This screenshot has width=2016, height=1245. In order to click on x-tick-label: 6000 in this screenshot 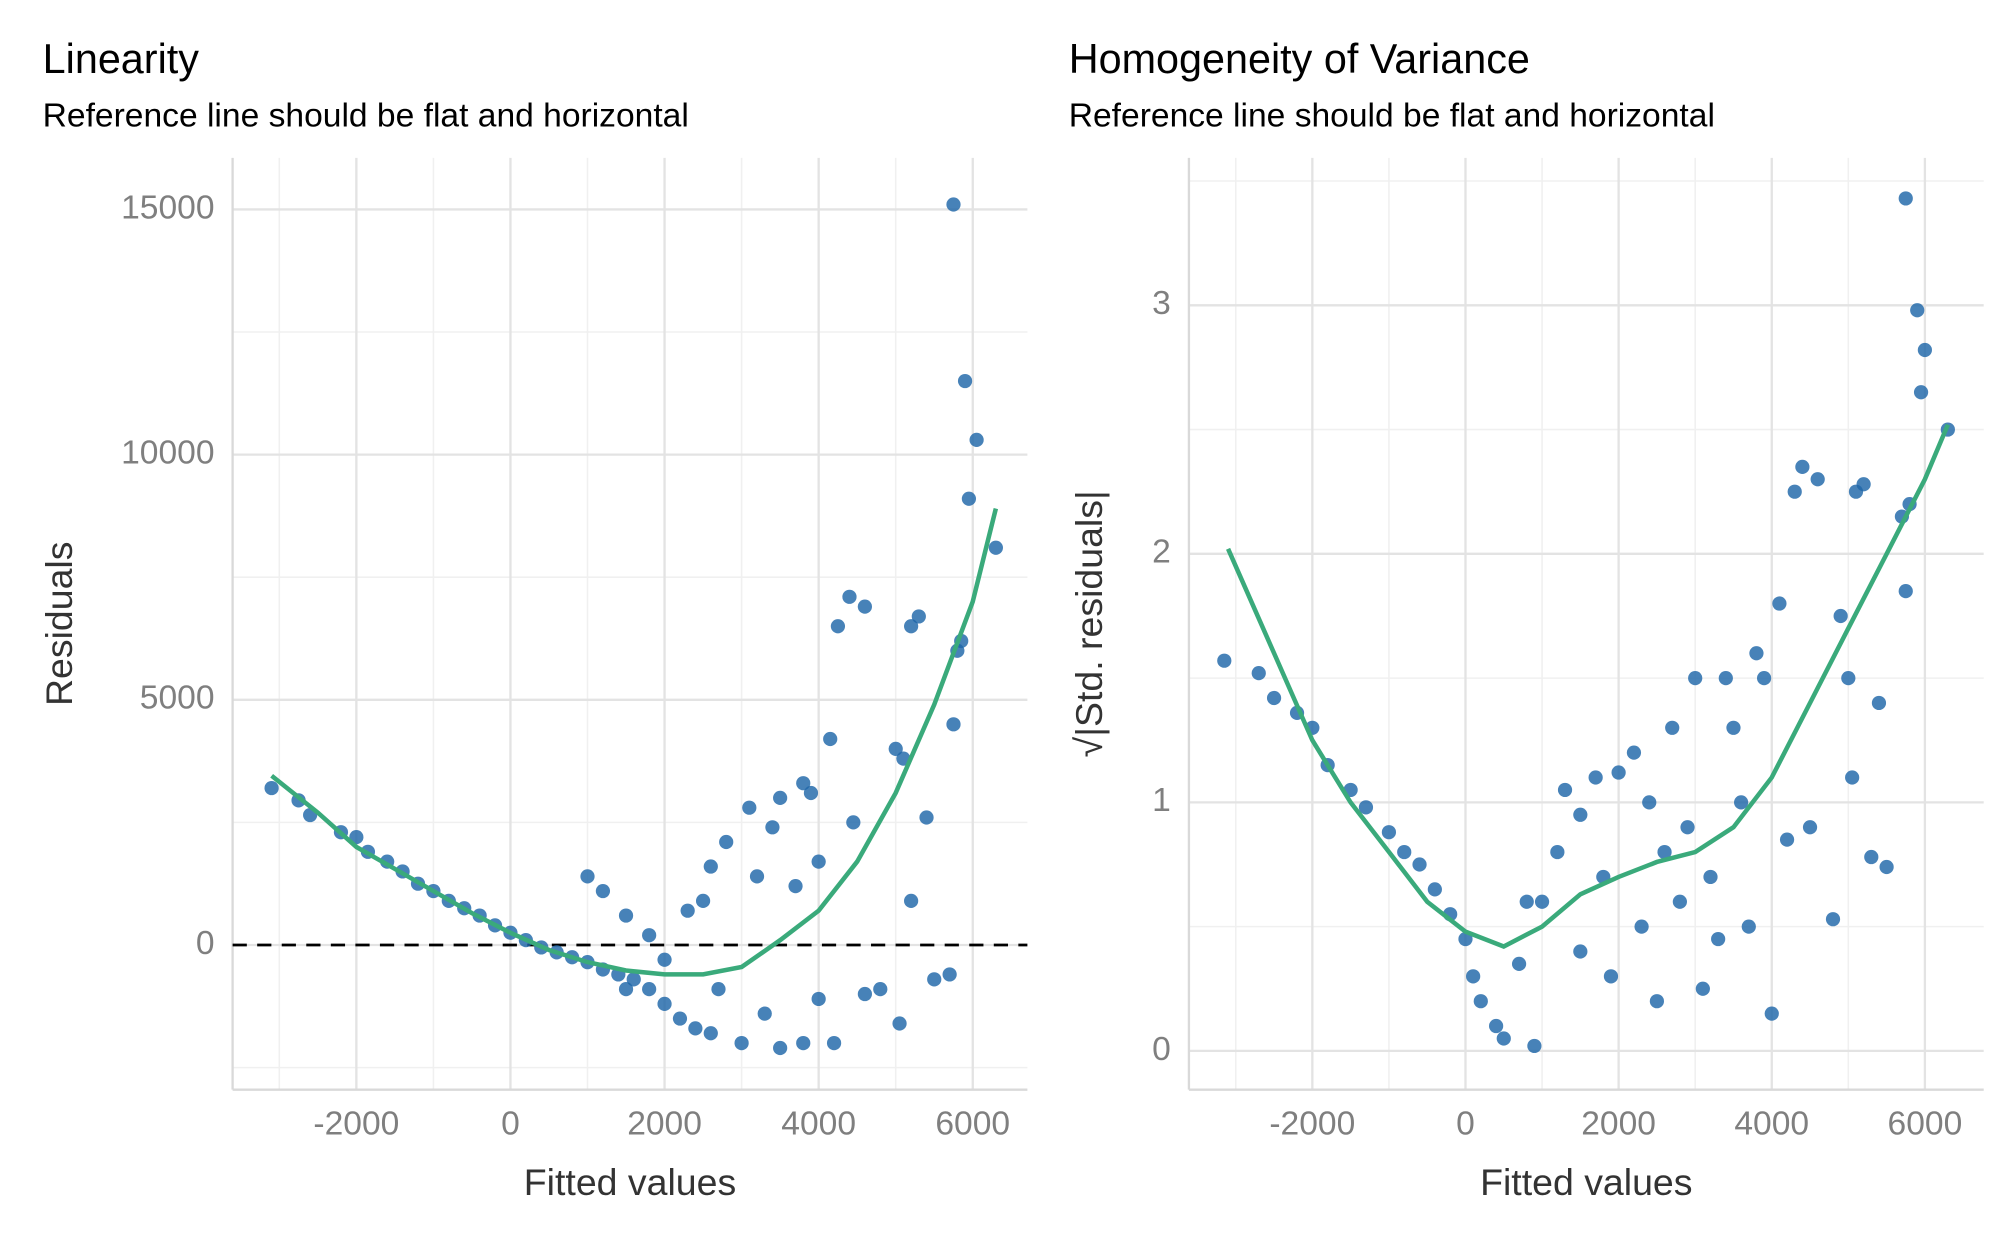, I will do `click(972, 1124)`.